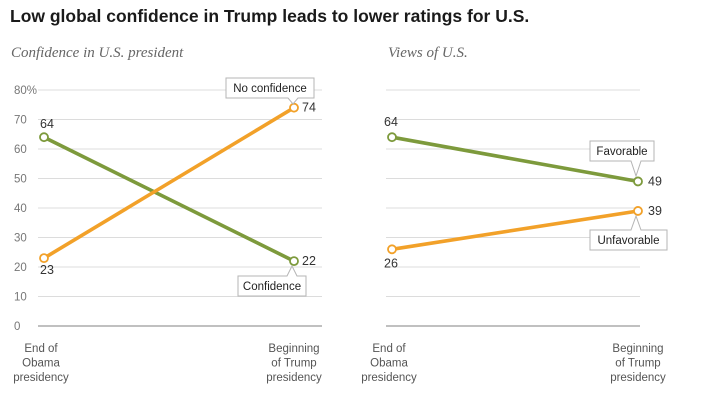 The height and width of the screenshot is (404, 710). What do you see at coordinates (47, 124) in the screenshot?
I see `data-label-confidence: 64` at bounding box center [47, 124].